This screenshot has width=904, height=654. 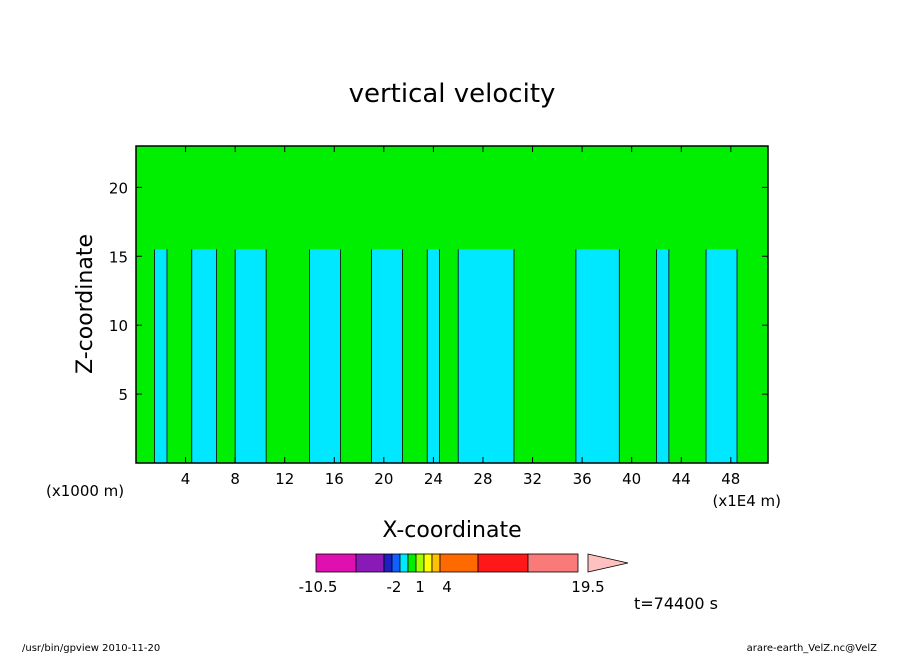 What do you see at coordinates (452, 94) in the screenshot?
I see `chart-title: vertical velocity` at bounding box center [452, 94].